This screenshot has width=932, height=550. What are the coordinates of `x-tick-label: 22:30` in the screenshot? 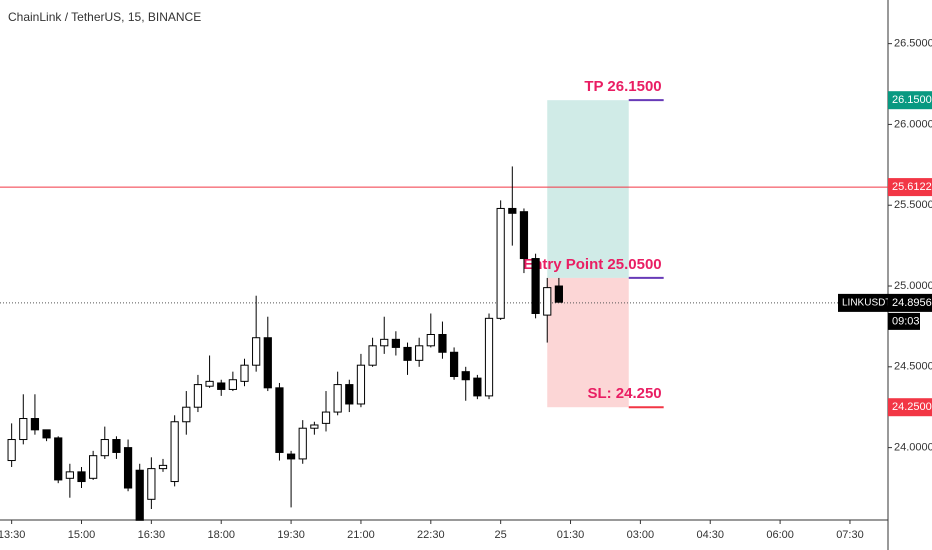 It's located at (431, 535).